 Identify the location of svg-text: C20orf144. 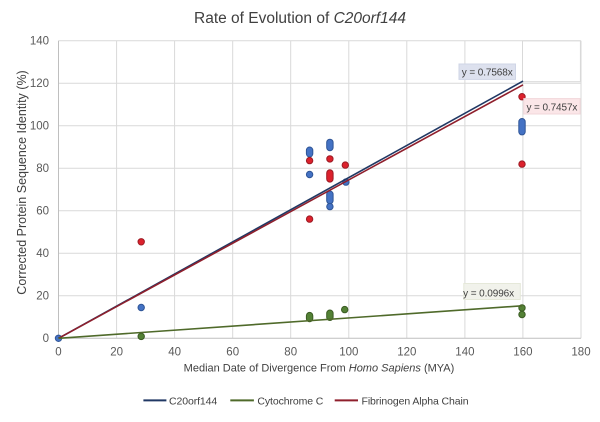
(193, 401).